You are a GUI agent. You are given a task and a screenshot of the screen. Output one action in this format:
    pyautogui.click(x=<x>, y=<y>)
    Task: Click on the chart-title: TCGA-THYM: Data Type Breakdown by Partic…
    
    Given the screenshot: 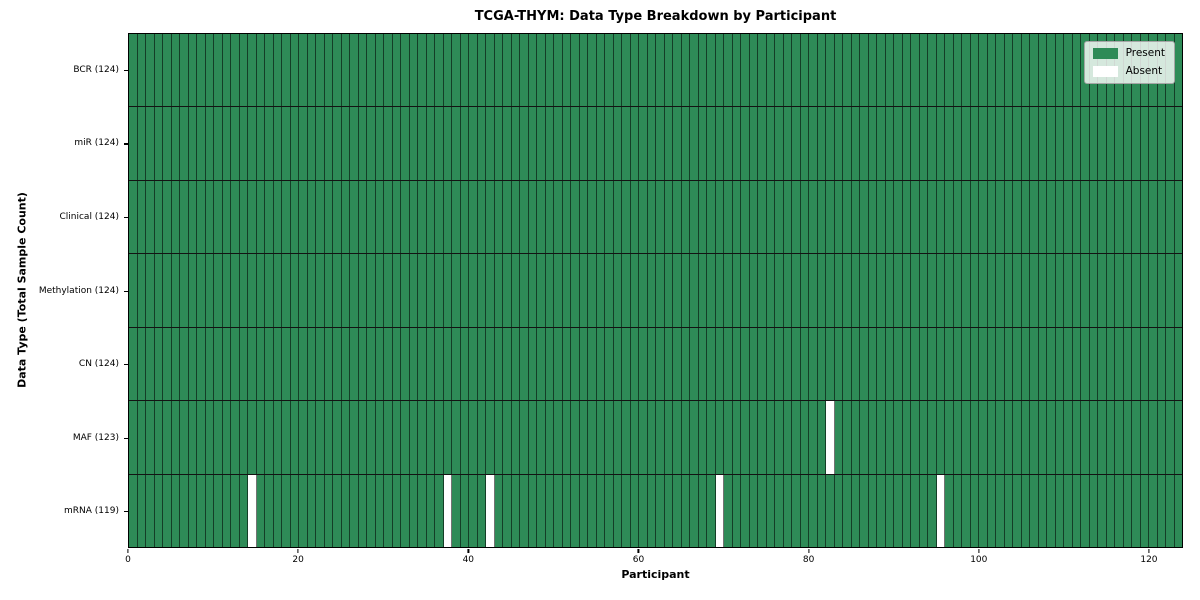 What is the action you would take?
    pyautogui.click(x=655, y=16)
    